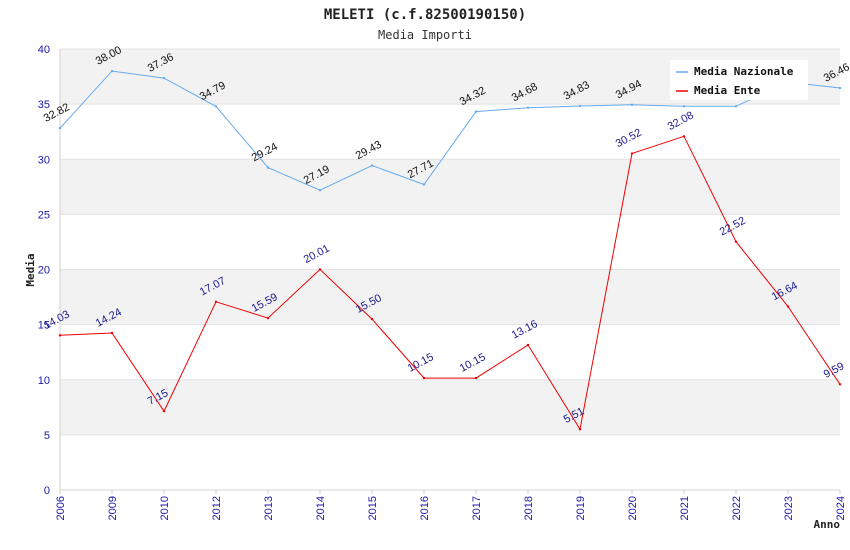  I want to click on y-tick-label: 35, so click(44, 105).